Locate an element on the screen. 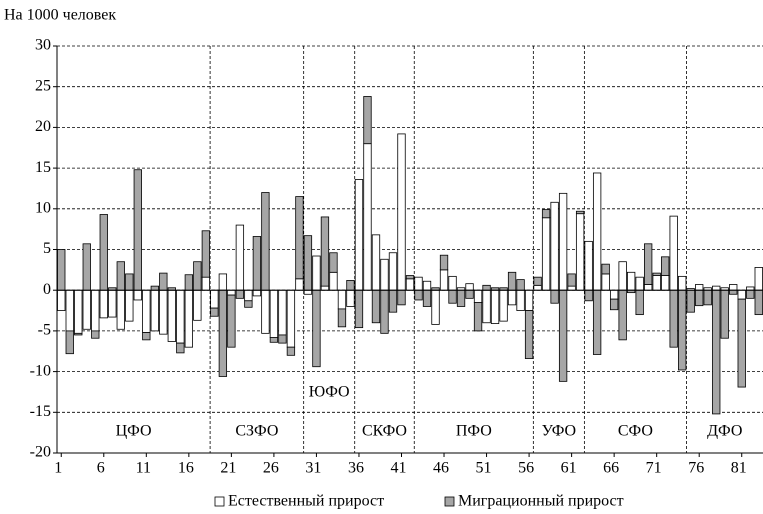 Image resolution: width=763 pixels, height=514 pixels. legend-label: Миграционный прирост is located at coordinates (541, 501).